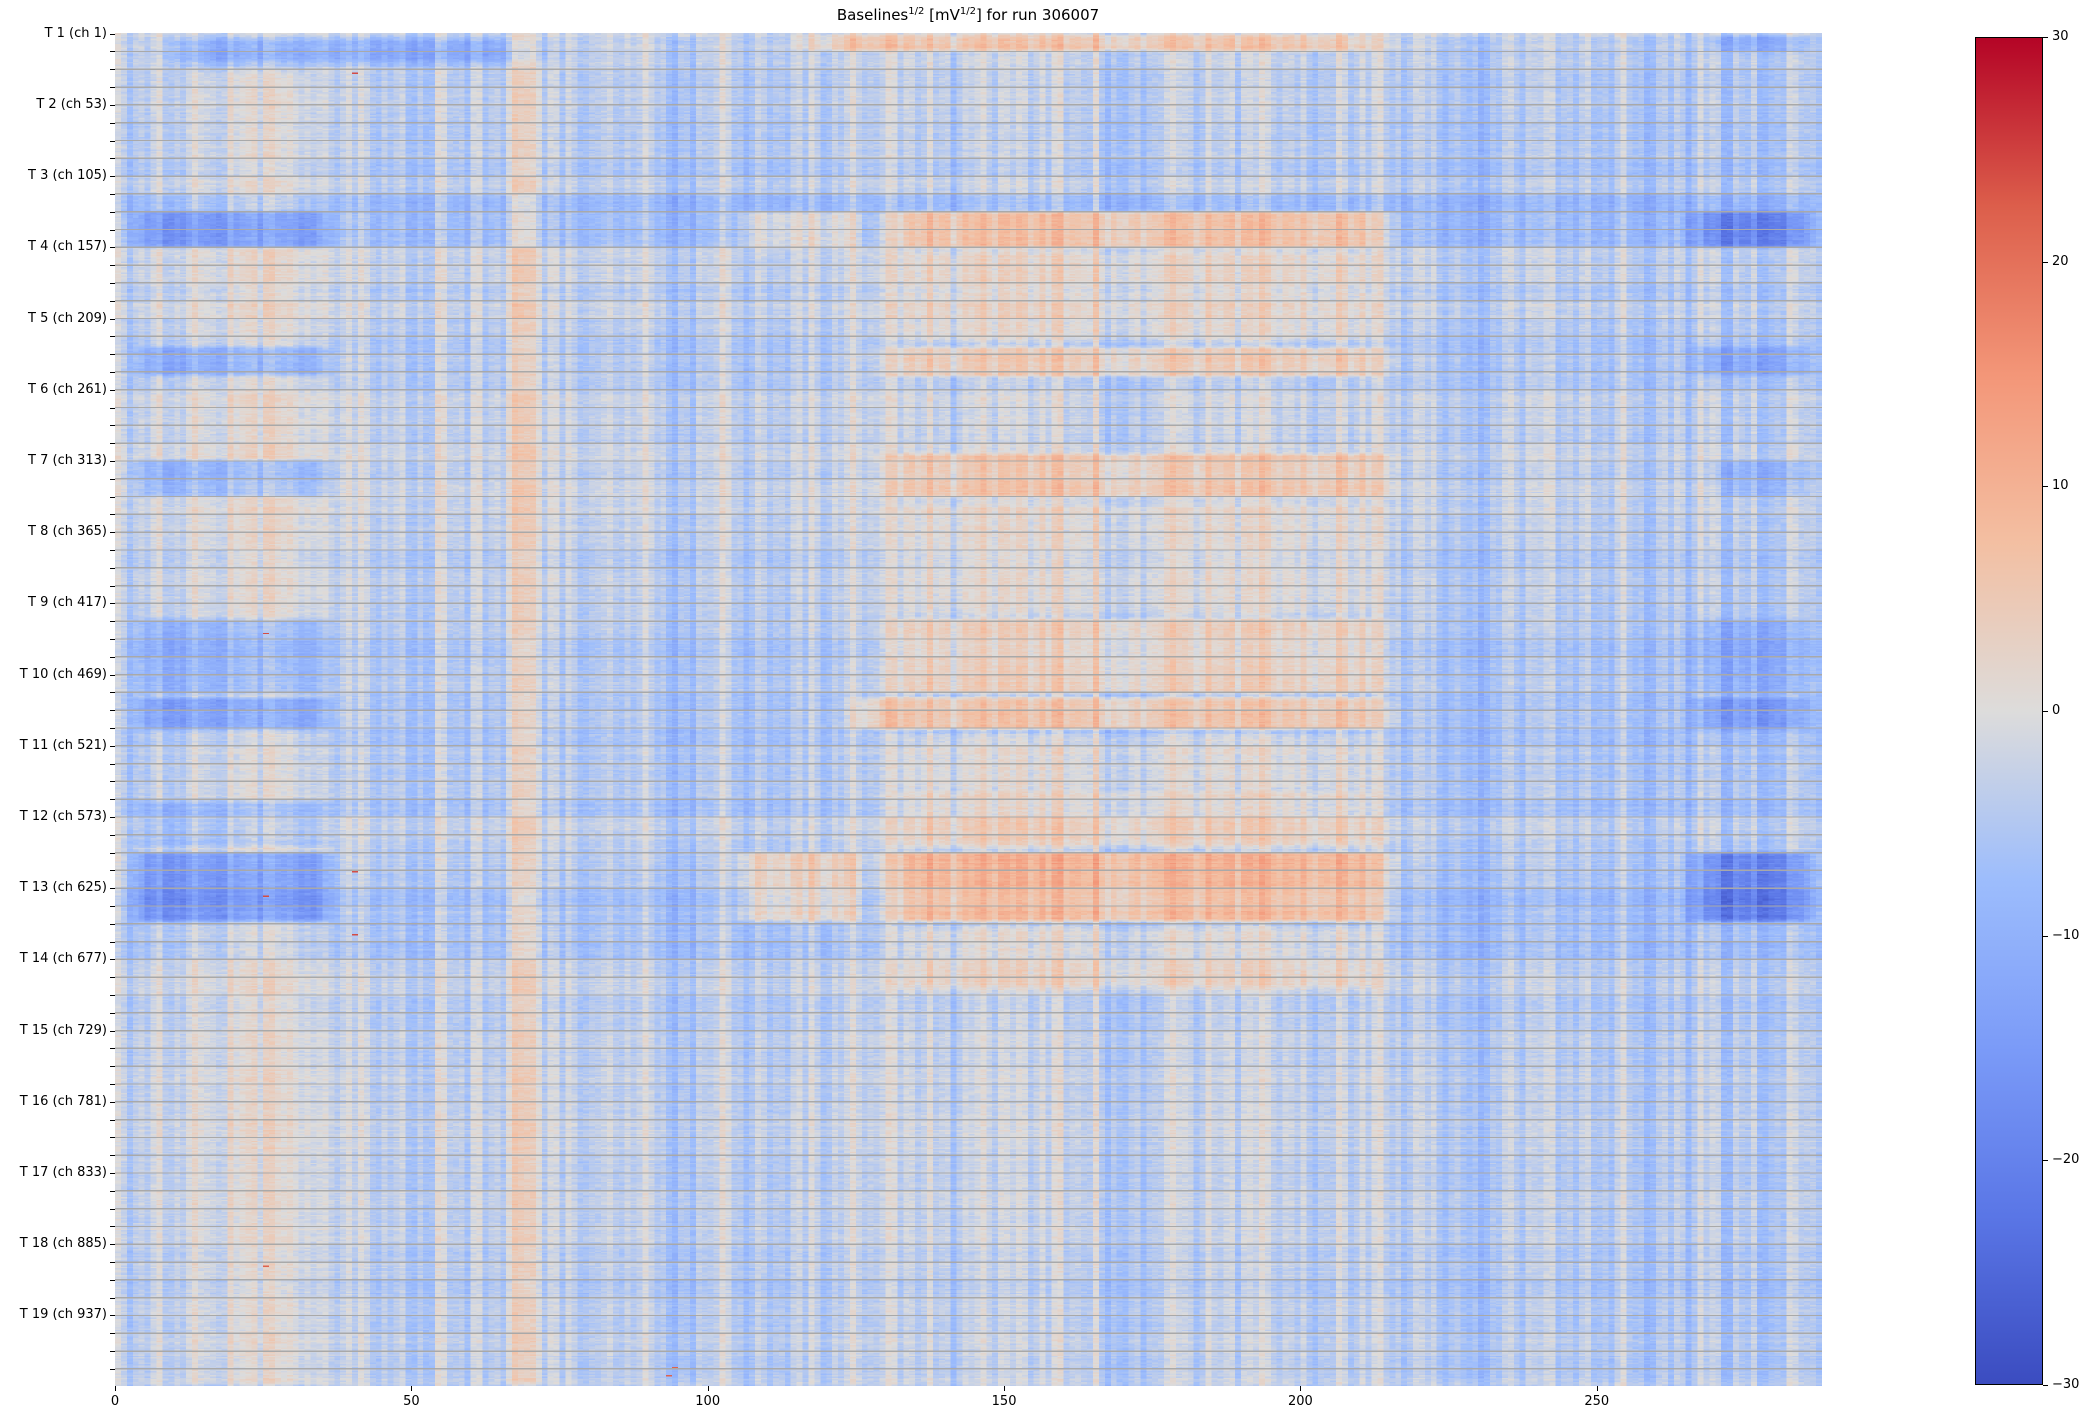 The image size is (2090, 1419). Describe the element at coordinates (63, 1101) in the screenshot. I see `y-tick-label: T 16 (ch 781)` at that location.